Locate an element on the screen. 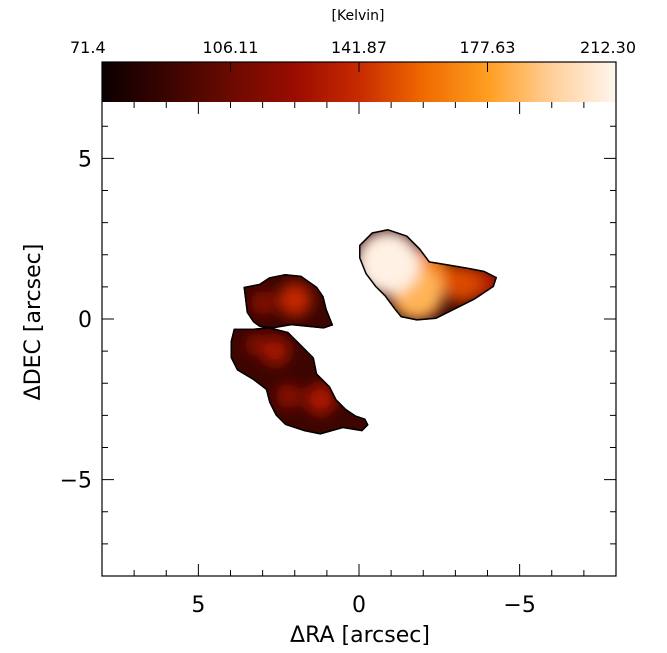  y-tick-label: −5 is located at coordinates (76, 481).